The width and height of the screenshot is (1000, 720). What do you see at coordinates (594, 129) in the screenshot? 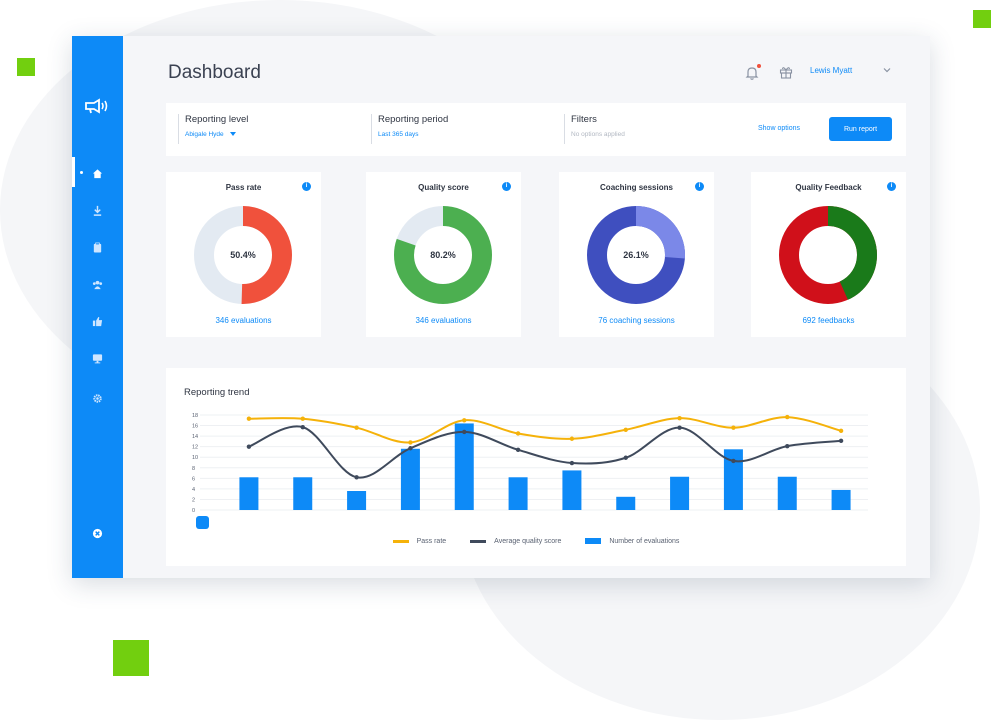
I see `filters-section: Filters No options applied` at bounding box center [594, 129].